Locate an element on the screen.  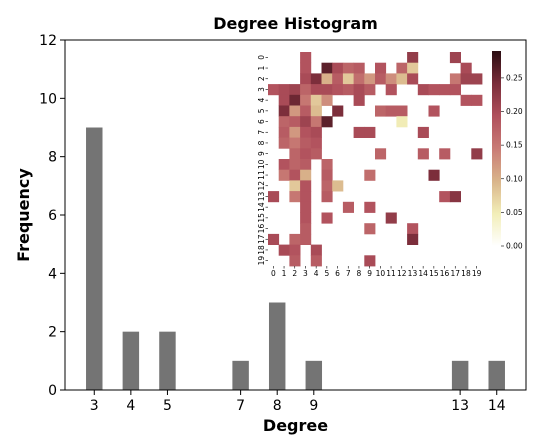
colorbar-tick-label: 0.25 is located at coordinates (514, 77).